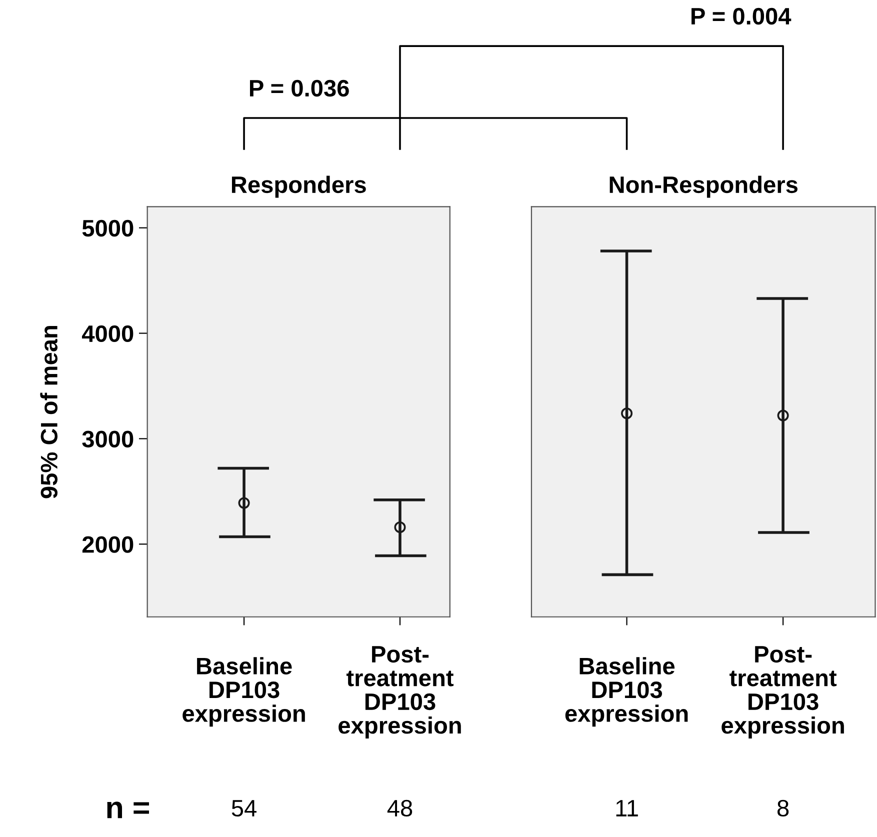  What do you see at coordinates (299, 187) in the screenshot?
I see `chart-title: Responders` at bounding box center [299, 187].